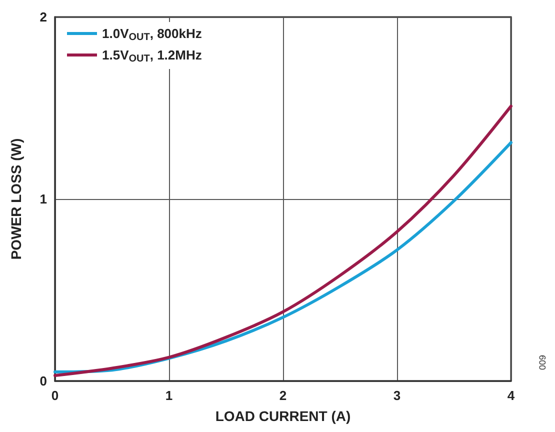 Image resolution: width=555 pixels, height=432 pixels. I want to click on y-axis-title: POWER LOSS (W), so click(16, 199).